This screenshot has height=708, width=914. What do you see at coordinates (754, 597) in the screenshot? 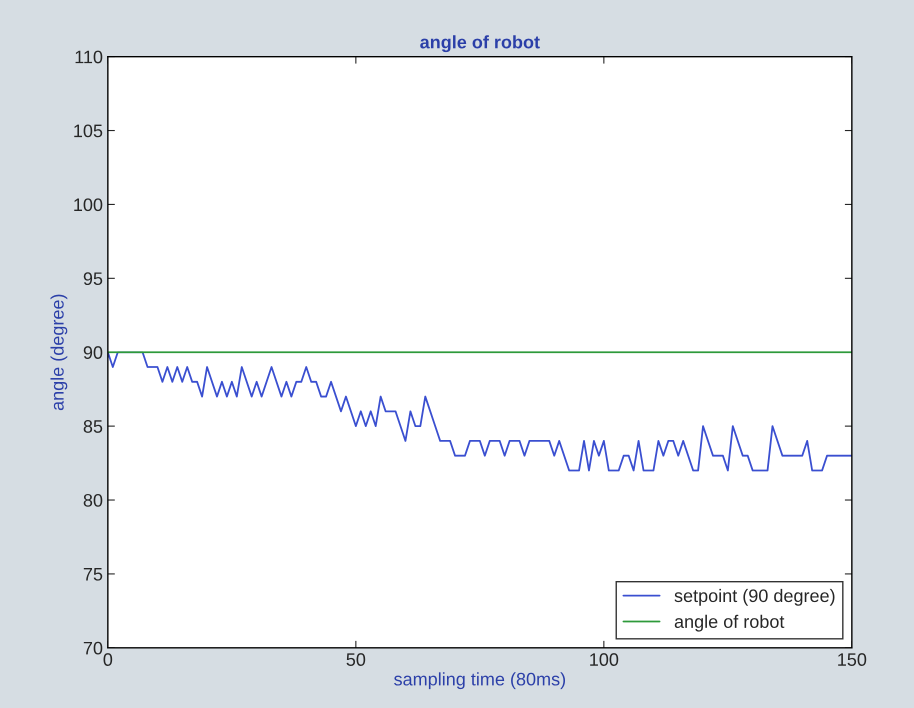
I see `legend-label: setpoint (90 degree)` at bounding box center [754, 597].